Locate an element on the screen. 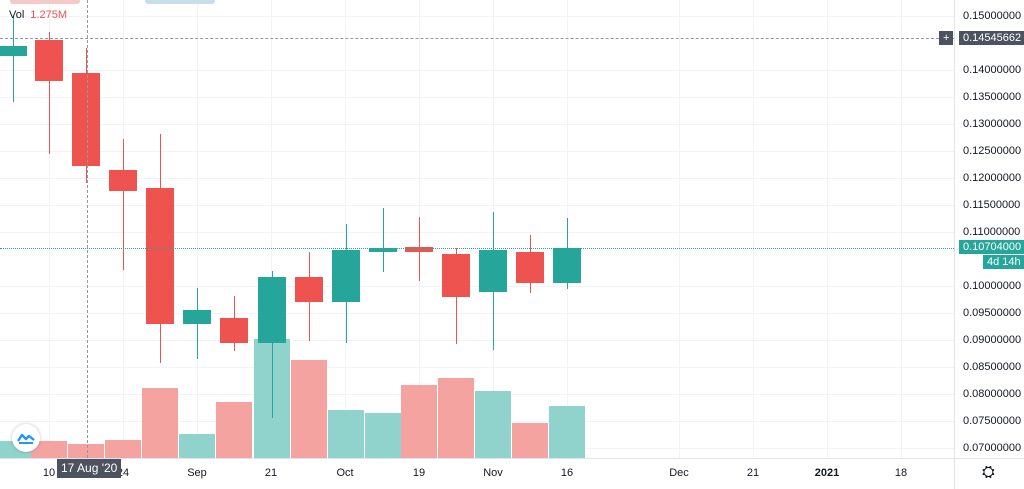 The height and width of the screenshot is (489, 1024). price-tick-label: 0.10000000 is located at coordinates (992, 286).